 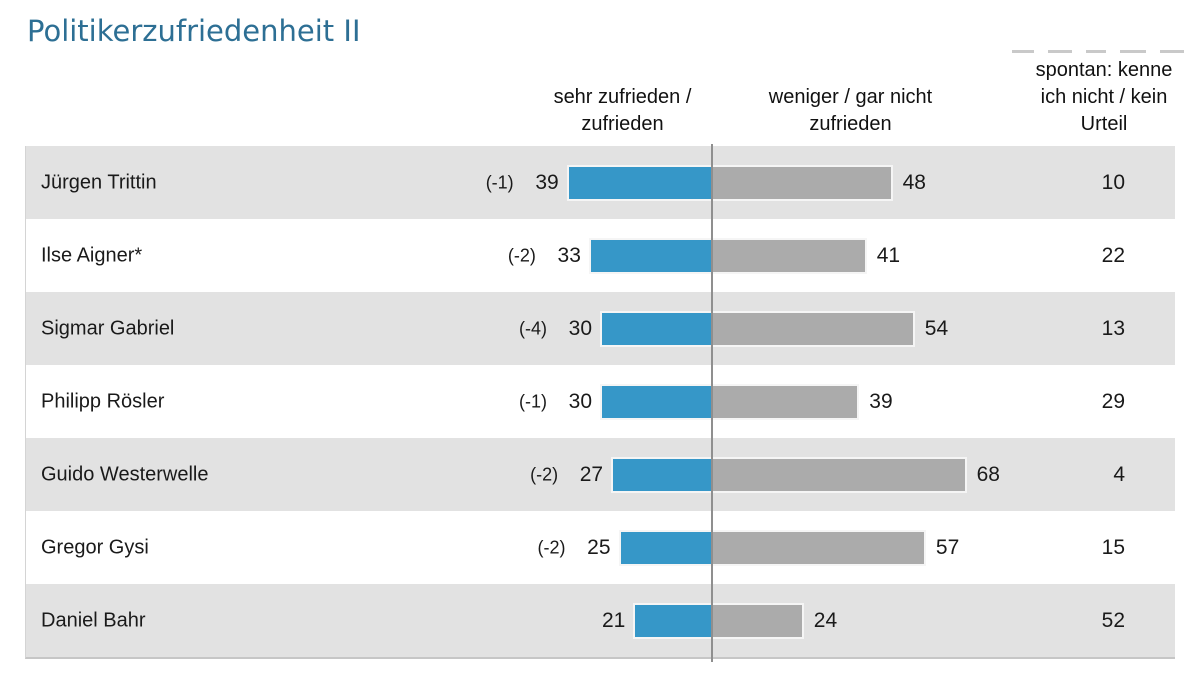 I want to click on table-row: Jürgen Trittin (-1) 39 48 10, so click(x=600, y=182).